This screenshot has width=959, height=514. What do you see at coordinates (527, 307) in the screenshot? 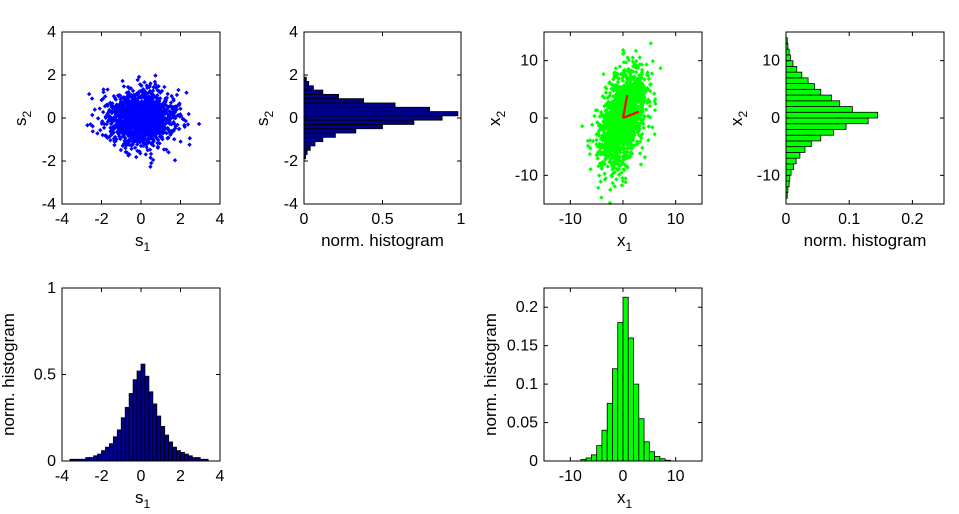
I see `y-tick-label: 0.2` at bounding box center [527, 307].